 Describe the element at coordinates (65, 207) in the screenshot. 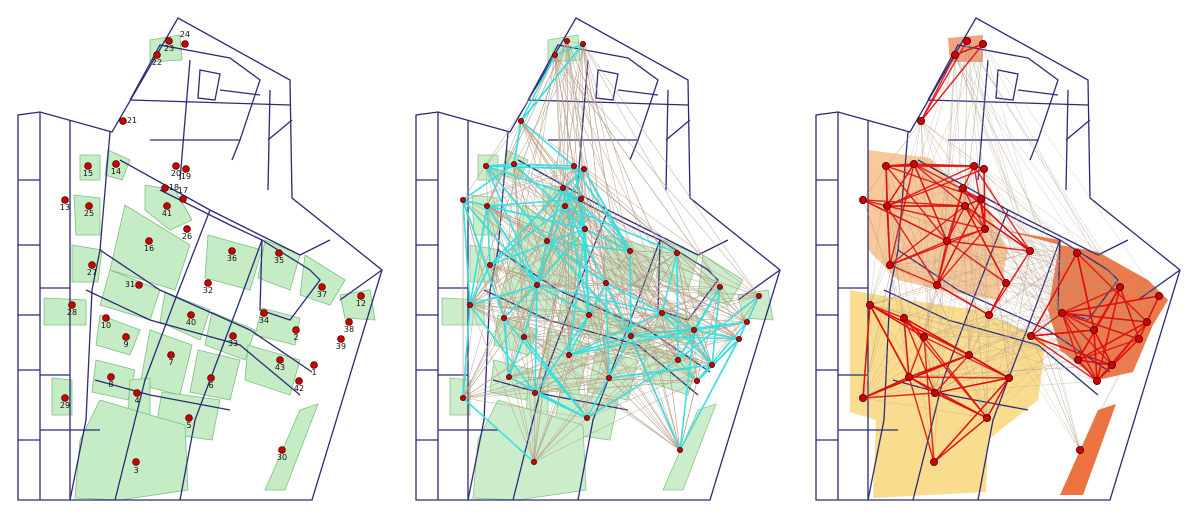

I see `node-label-13: 13` at that location.